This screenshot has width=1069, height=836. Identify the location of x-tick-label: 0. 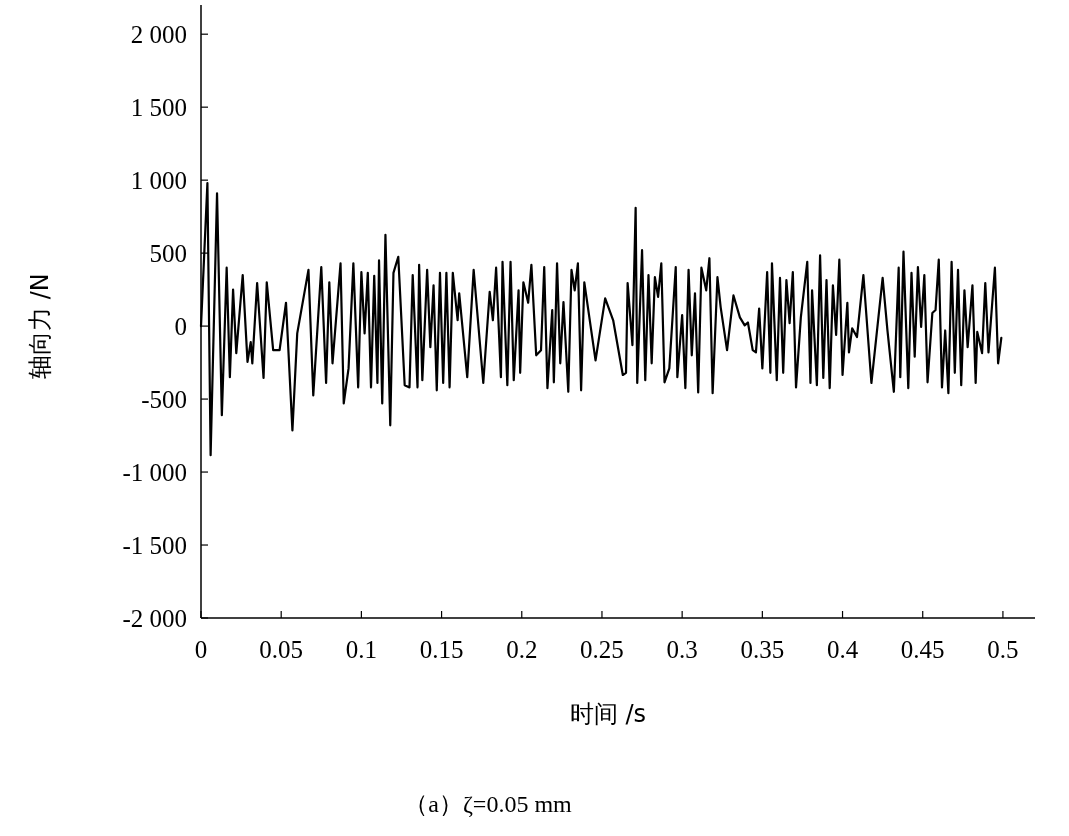
(201, 649).